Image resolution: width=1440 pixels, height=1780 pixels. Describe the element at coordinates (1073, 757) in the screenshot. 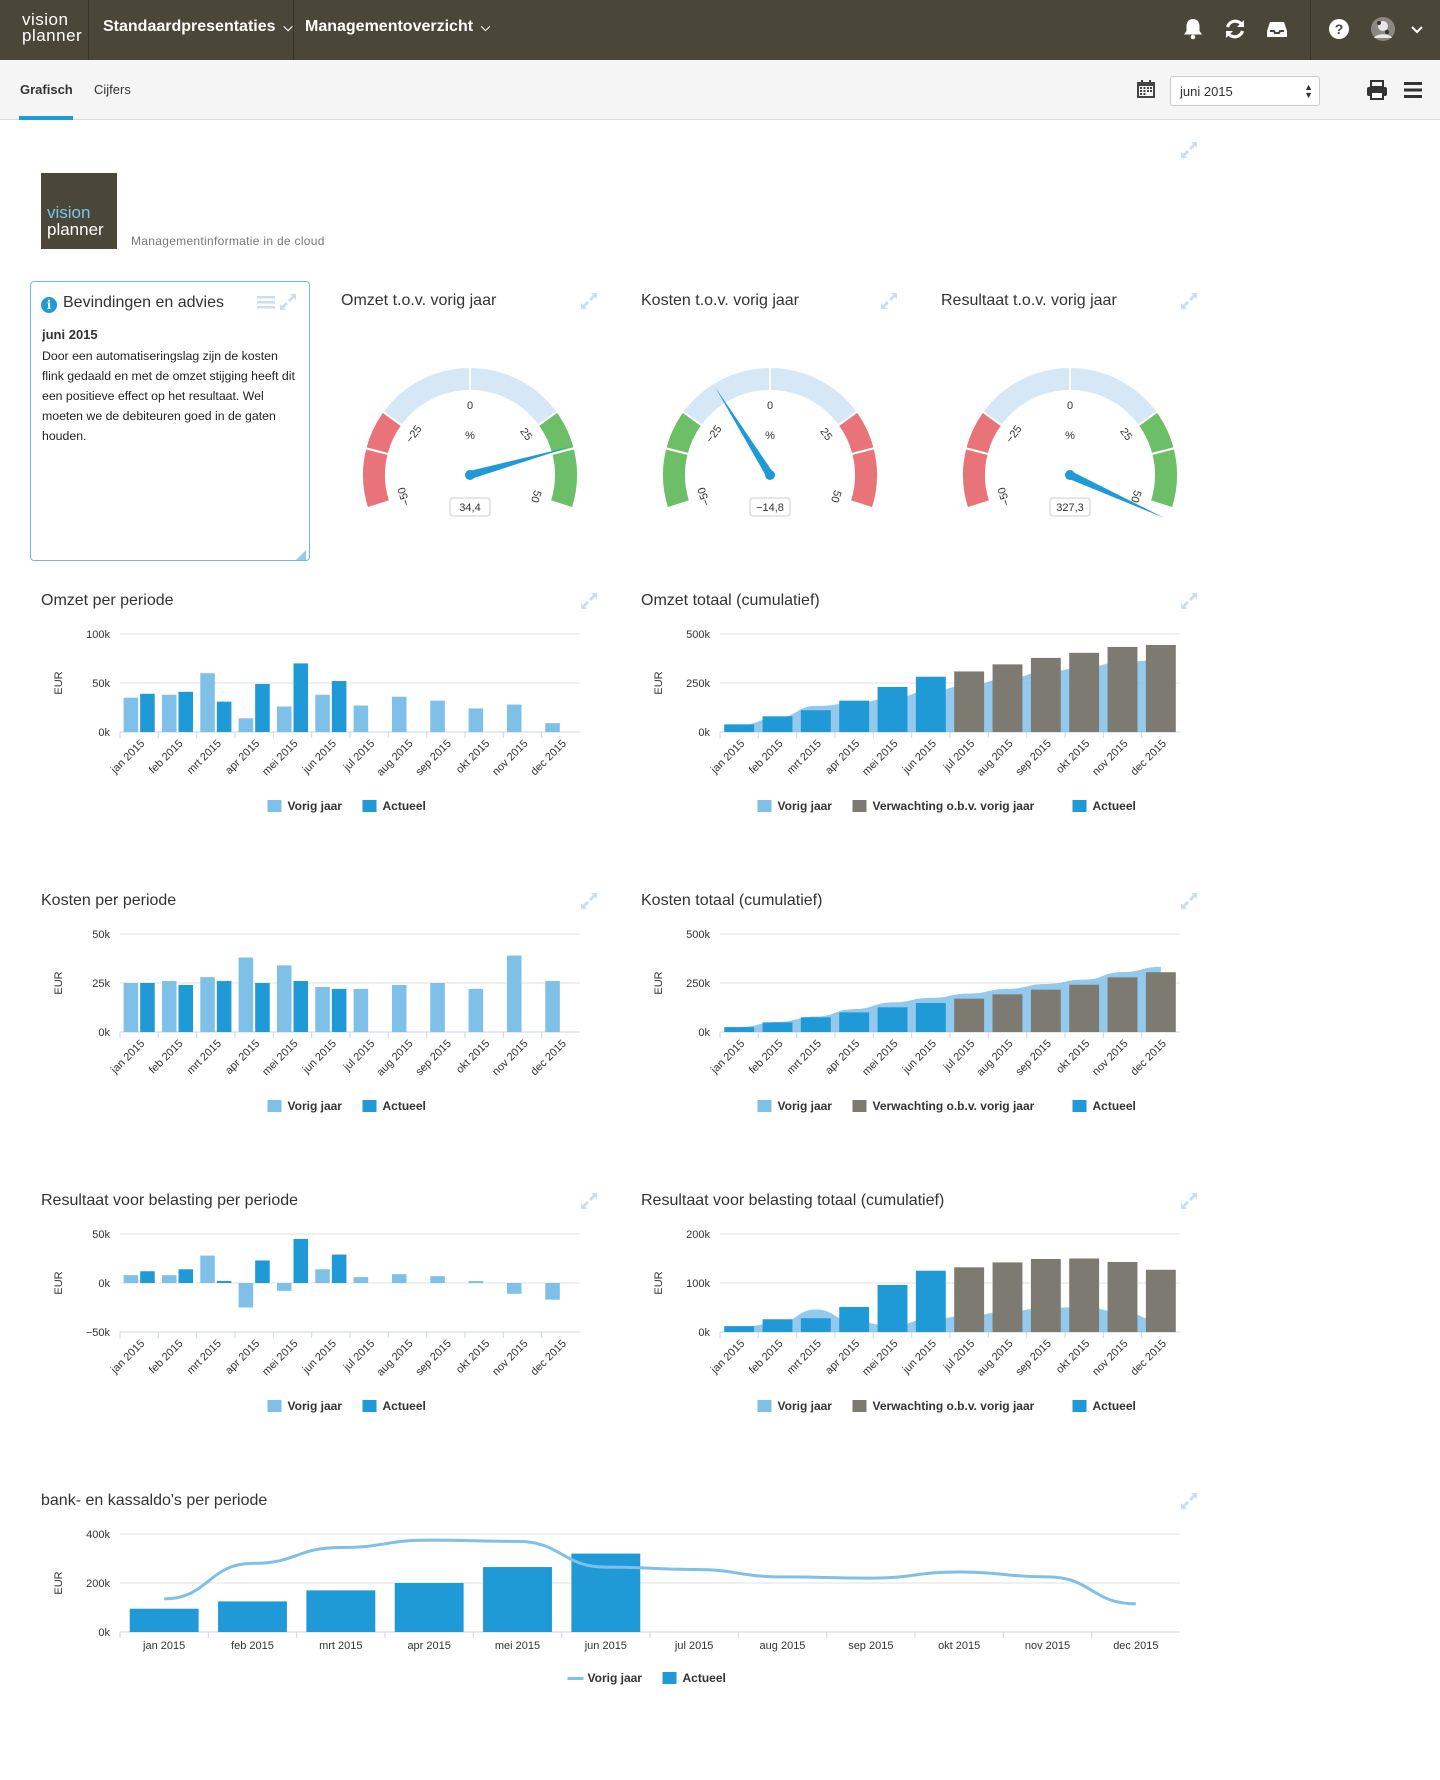

I see `x-tick-label: okt 2015` at that location.